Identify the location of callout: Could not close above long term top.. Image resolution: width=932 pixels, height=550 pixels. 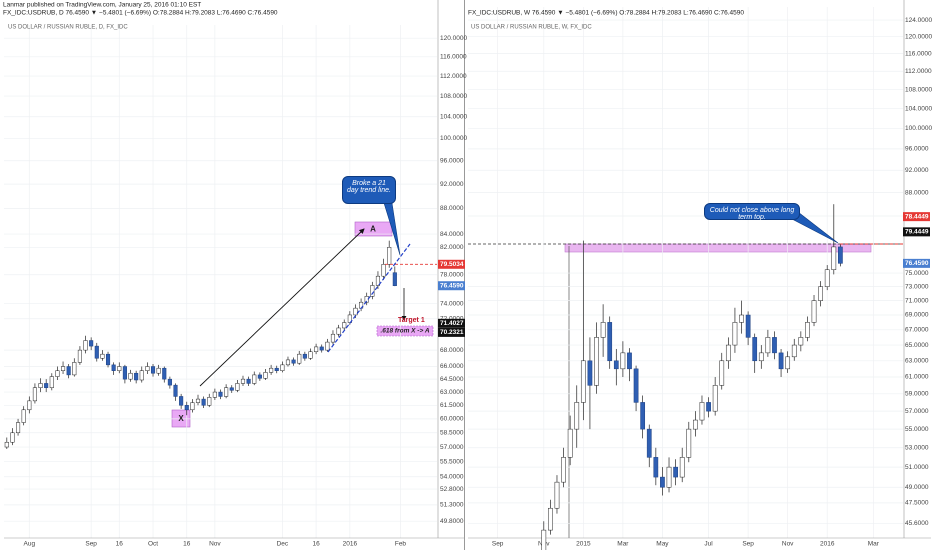
(752, 212).